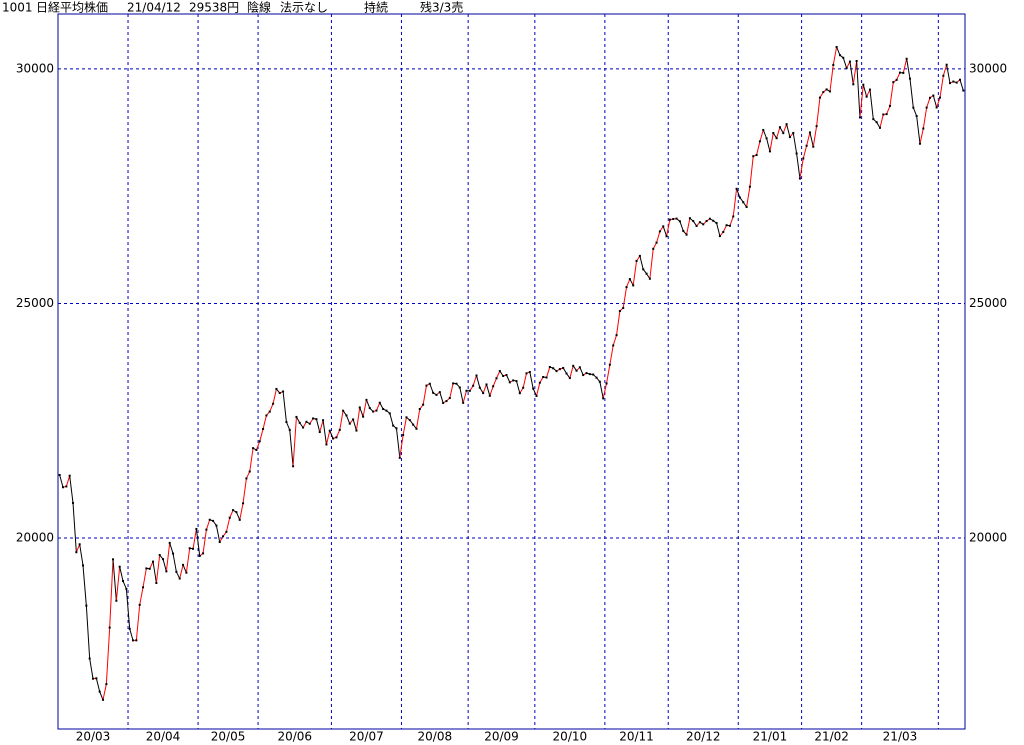 This screenshot has height=745, width=1024. I want to click on display: 法示なし, so click(304, 8).